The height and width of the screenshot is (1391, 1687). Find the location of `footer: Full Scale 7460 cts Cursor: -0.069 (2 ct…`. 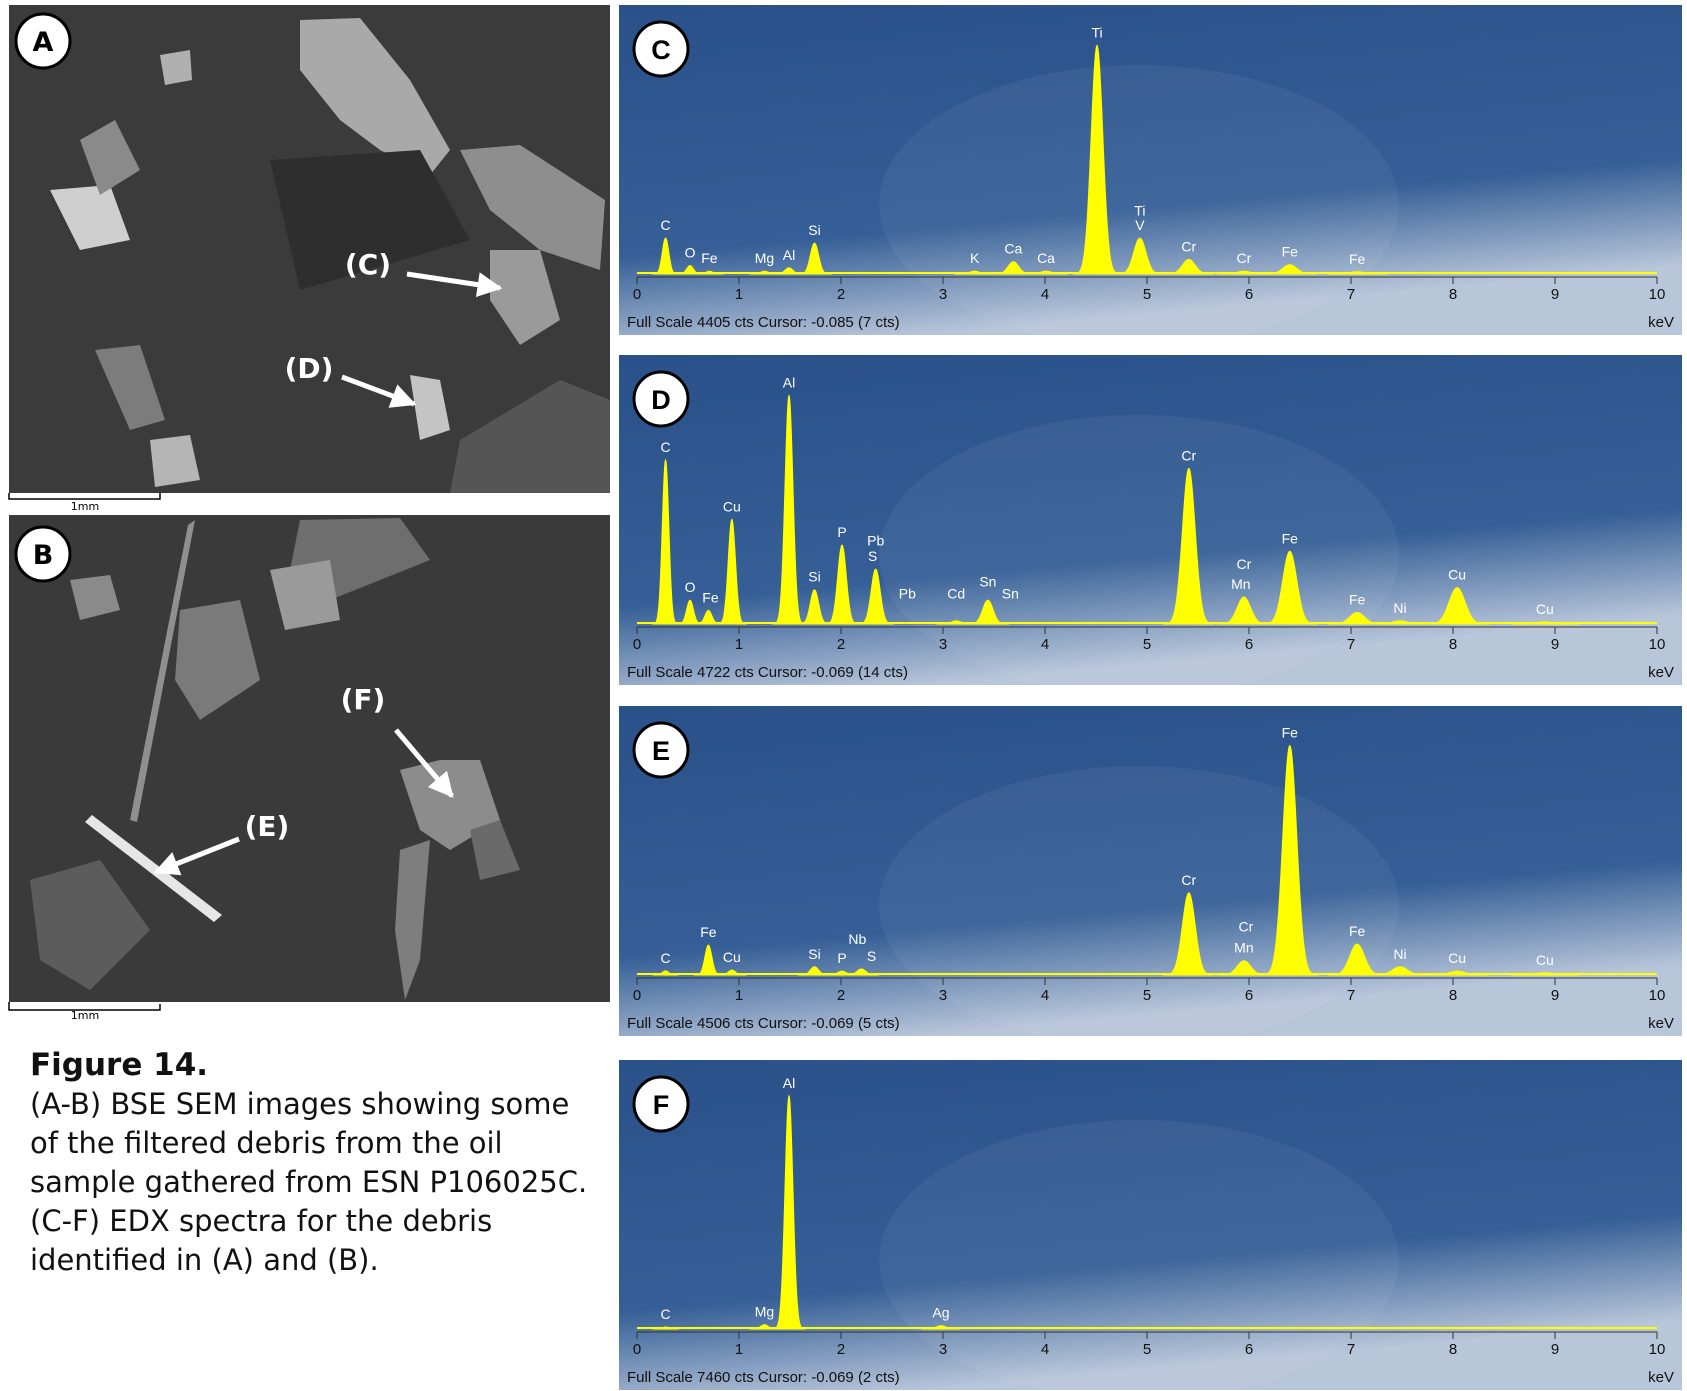

footer: Full Scale 7460 cts Cursor: -0.069 (2 ct… is located at coordinates (763, 1377).